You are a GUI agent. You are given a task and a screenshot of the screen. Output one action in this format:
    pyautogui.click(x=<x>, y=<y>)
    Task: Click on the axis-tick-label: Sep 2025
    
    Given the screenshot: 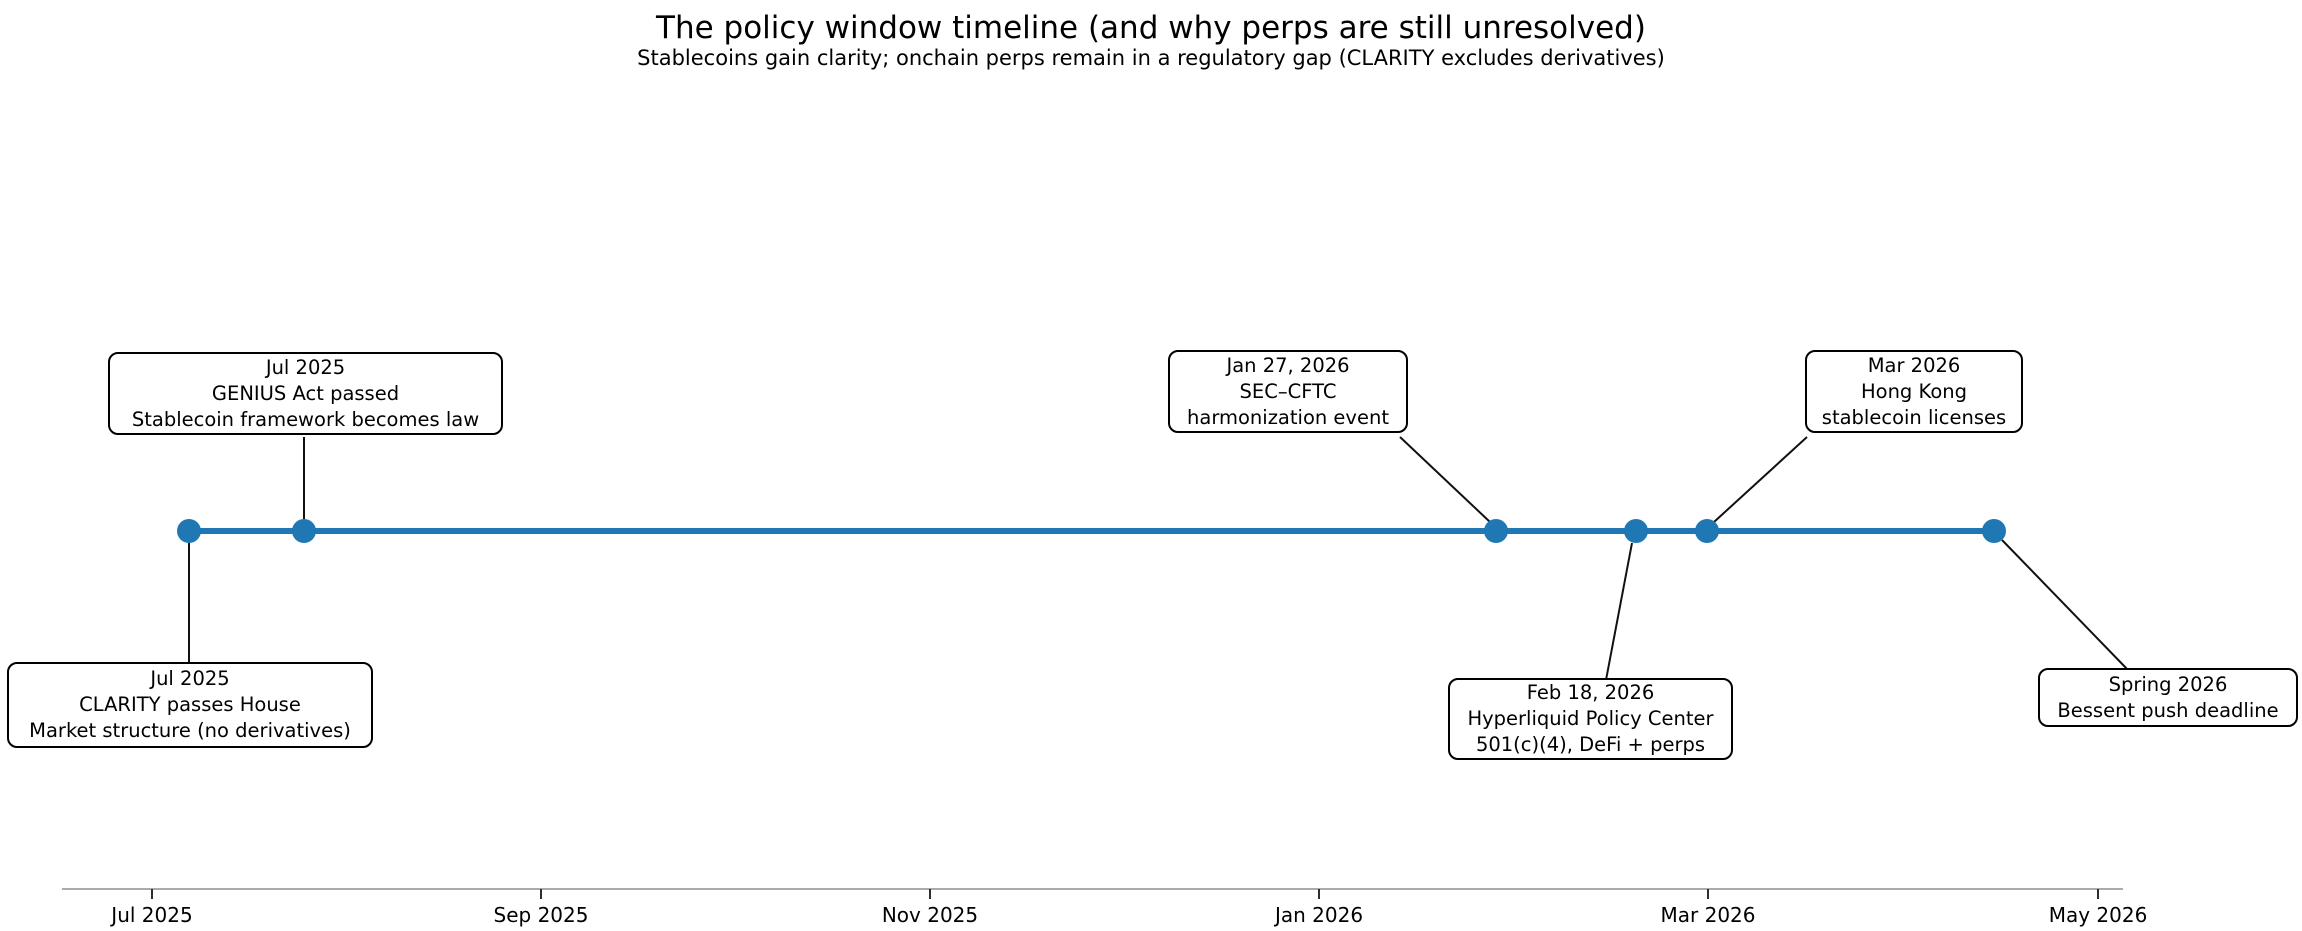 What is the action you would take?
    pyautogui.click(x=541, y=915)
    